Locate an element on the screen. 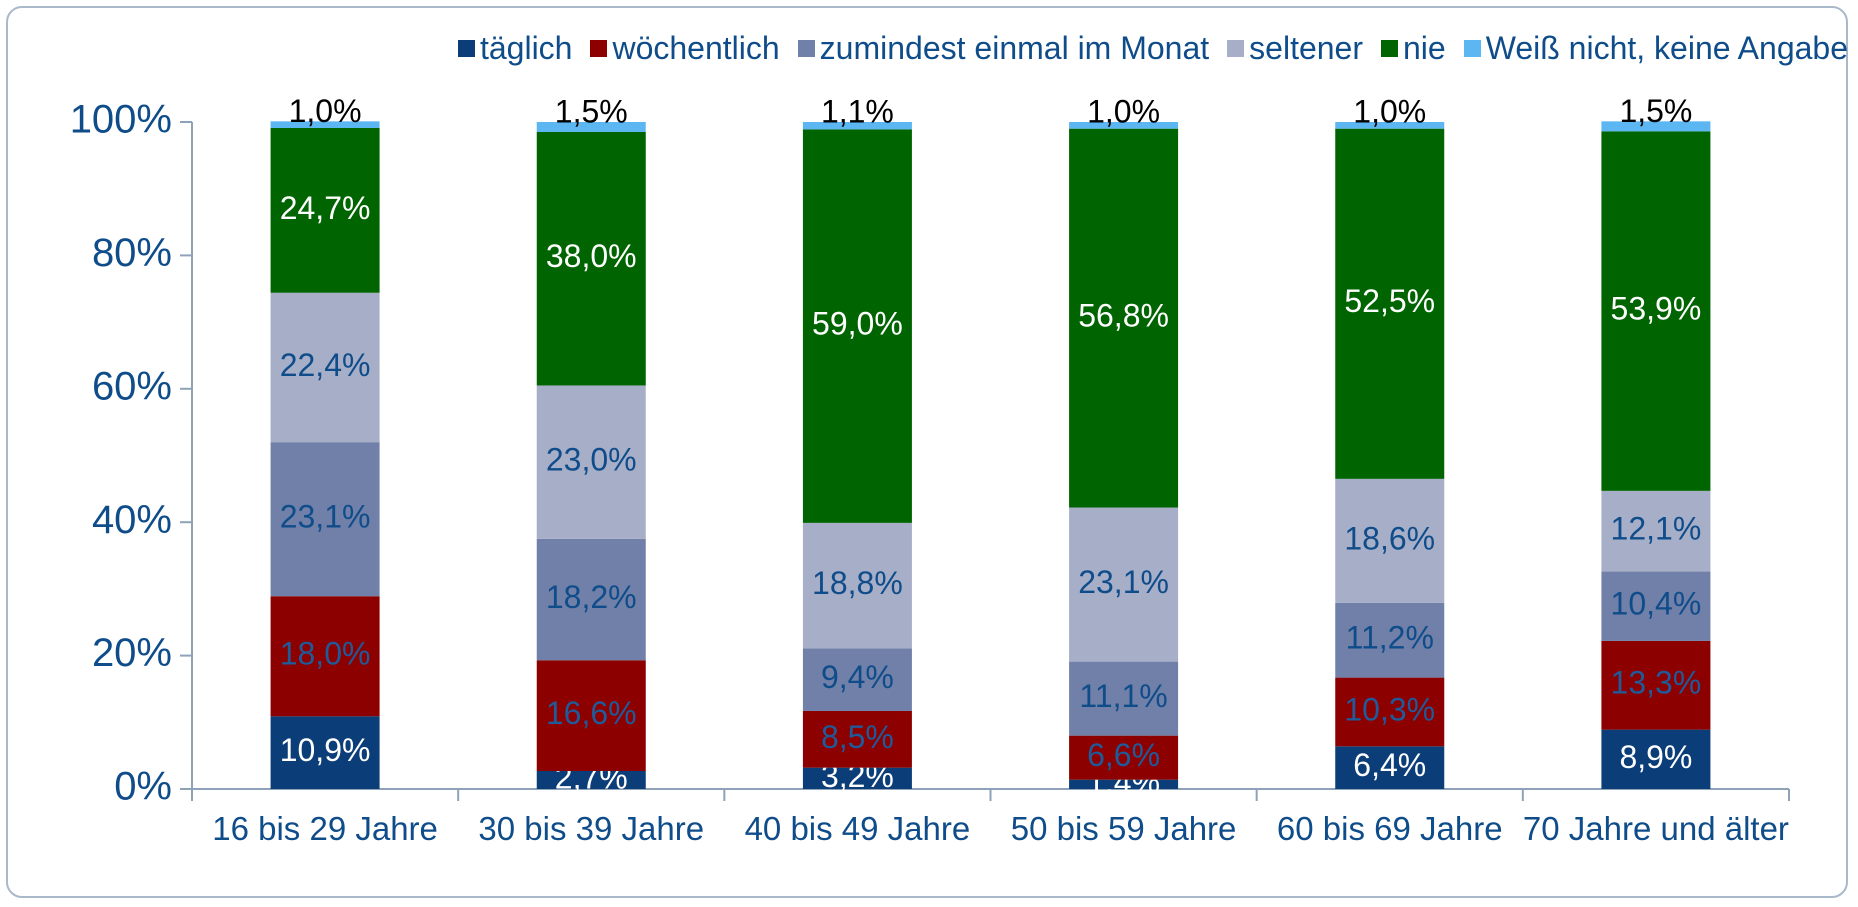  legend-label: zumindest einmal im Monat is located at coordinates (1014, 48).